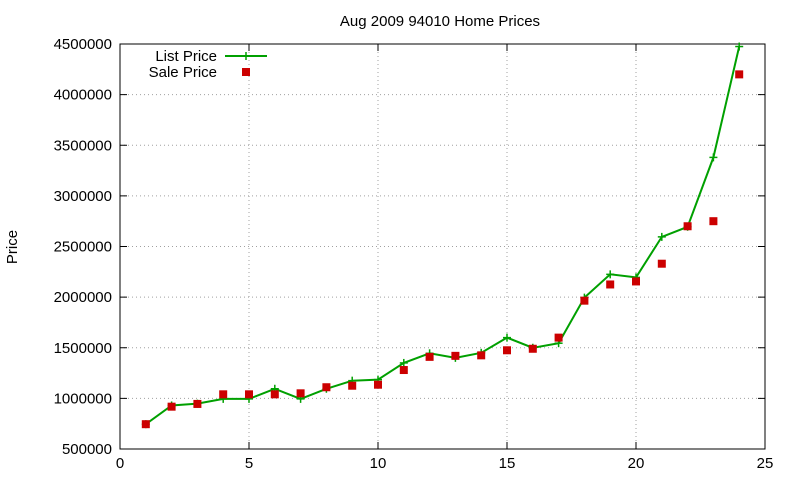 This screenshot has height=480, width=800. What do you see at coordinates (636, 463) in the screenshot?
I see `x-tick-label: 20` at bounding box center [636, 463].